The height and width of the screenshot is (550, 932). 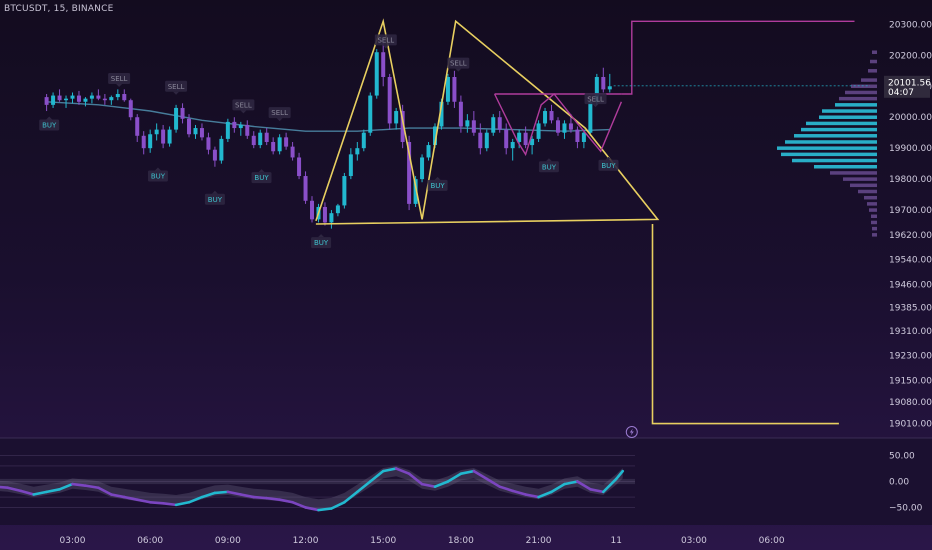 I want to click on oscillator-panel, so click(x=317, y=483).